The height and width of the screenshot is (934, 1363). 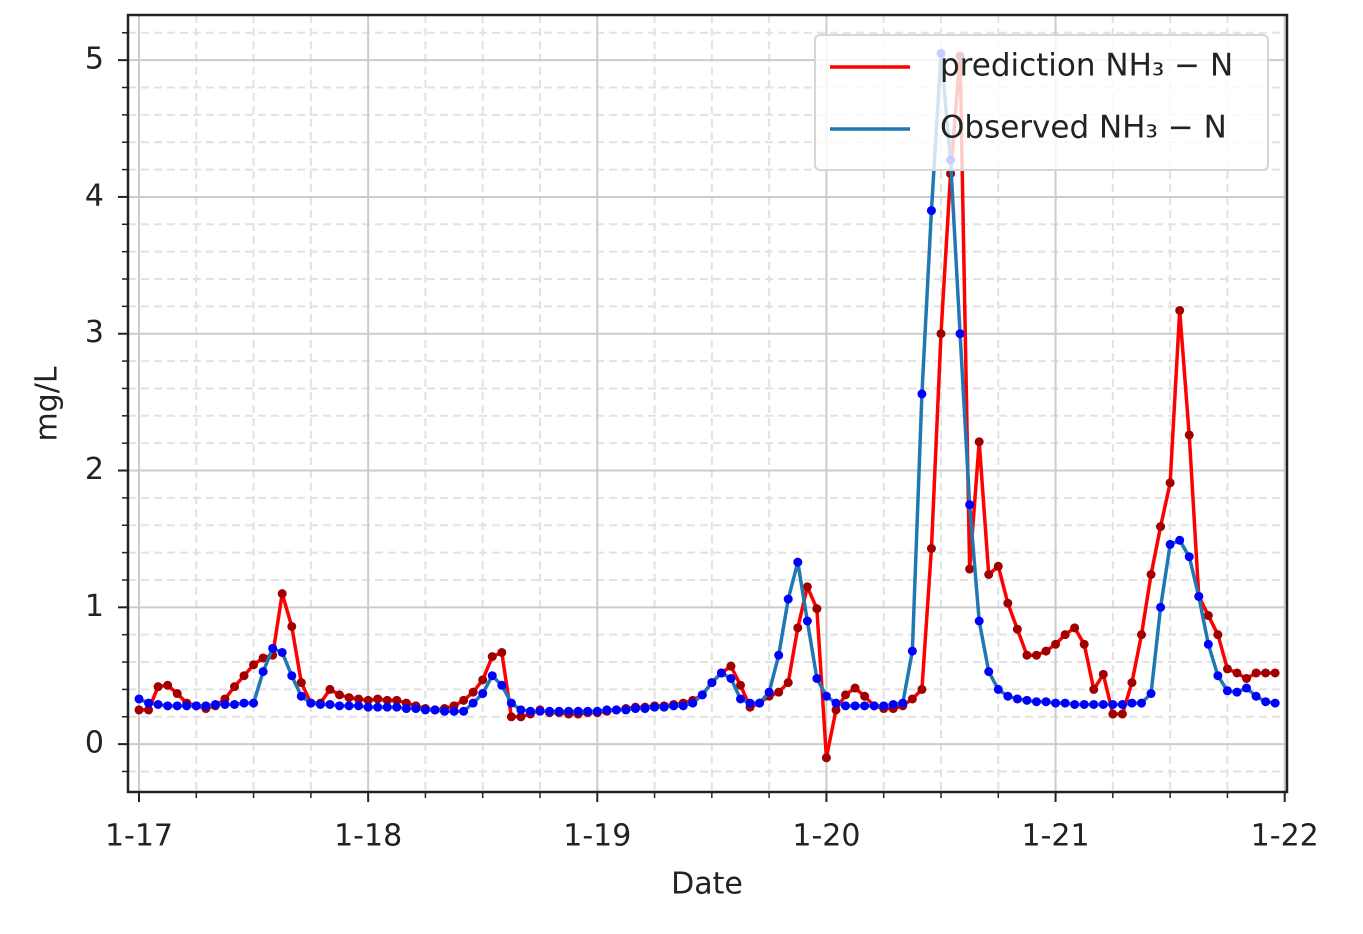 I want to click on x-tick-label: 1-20, so click(x=826, y=836).